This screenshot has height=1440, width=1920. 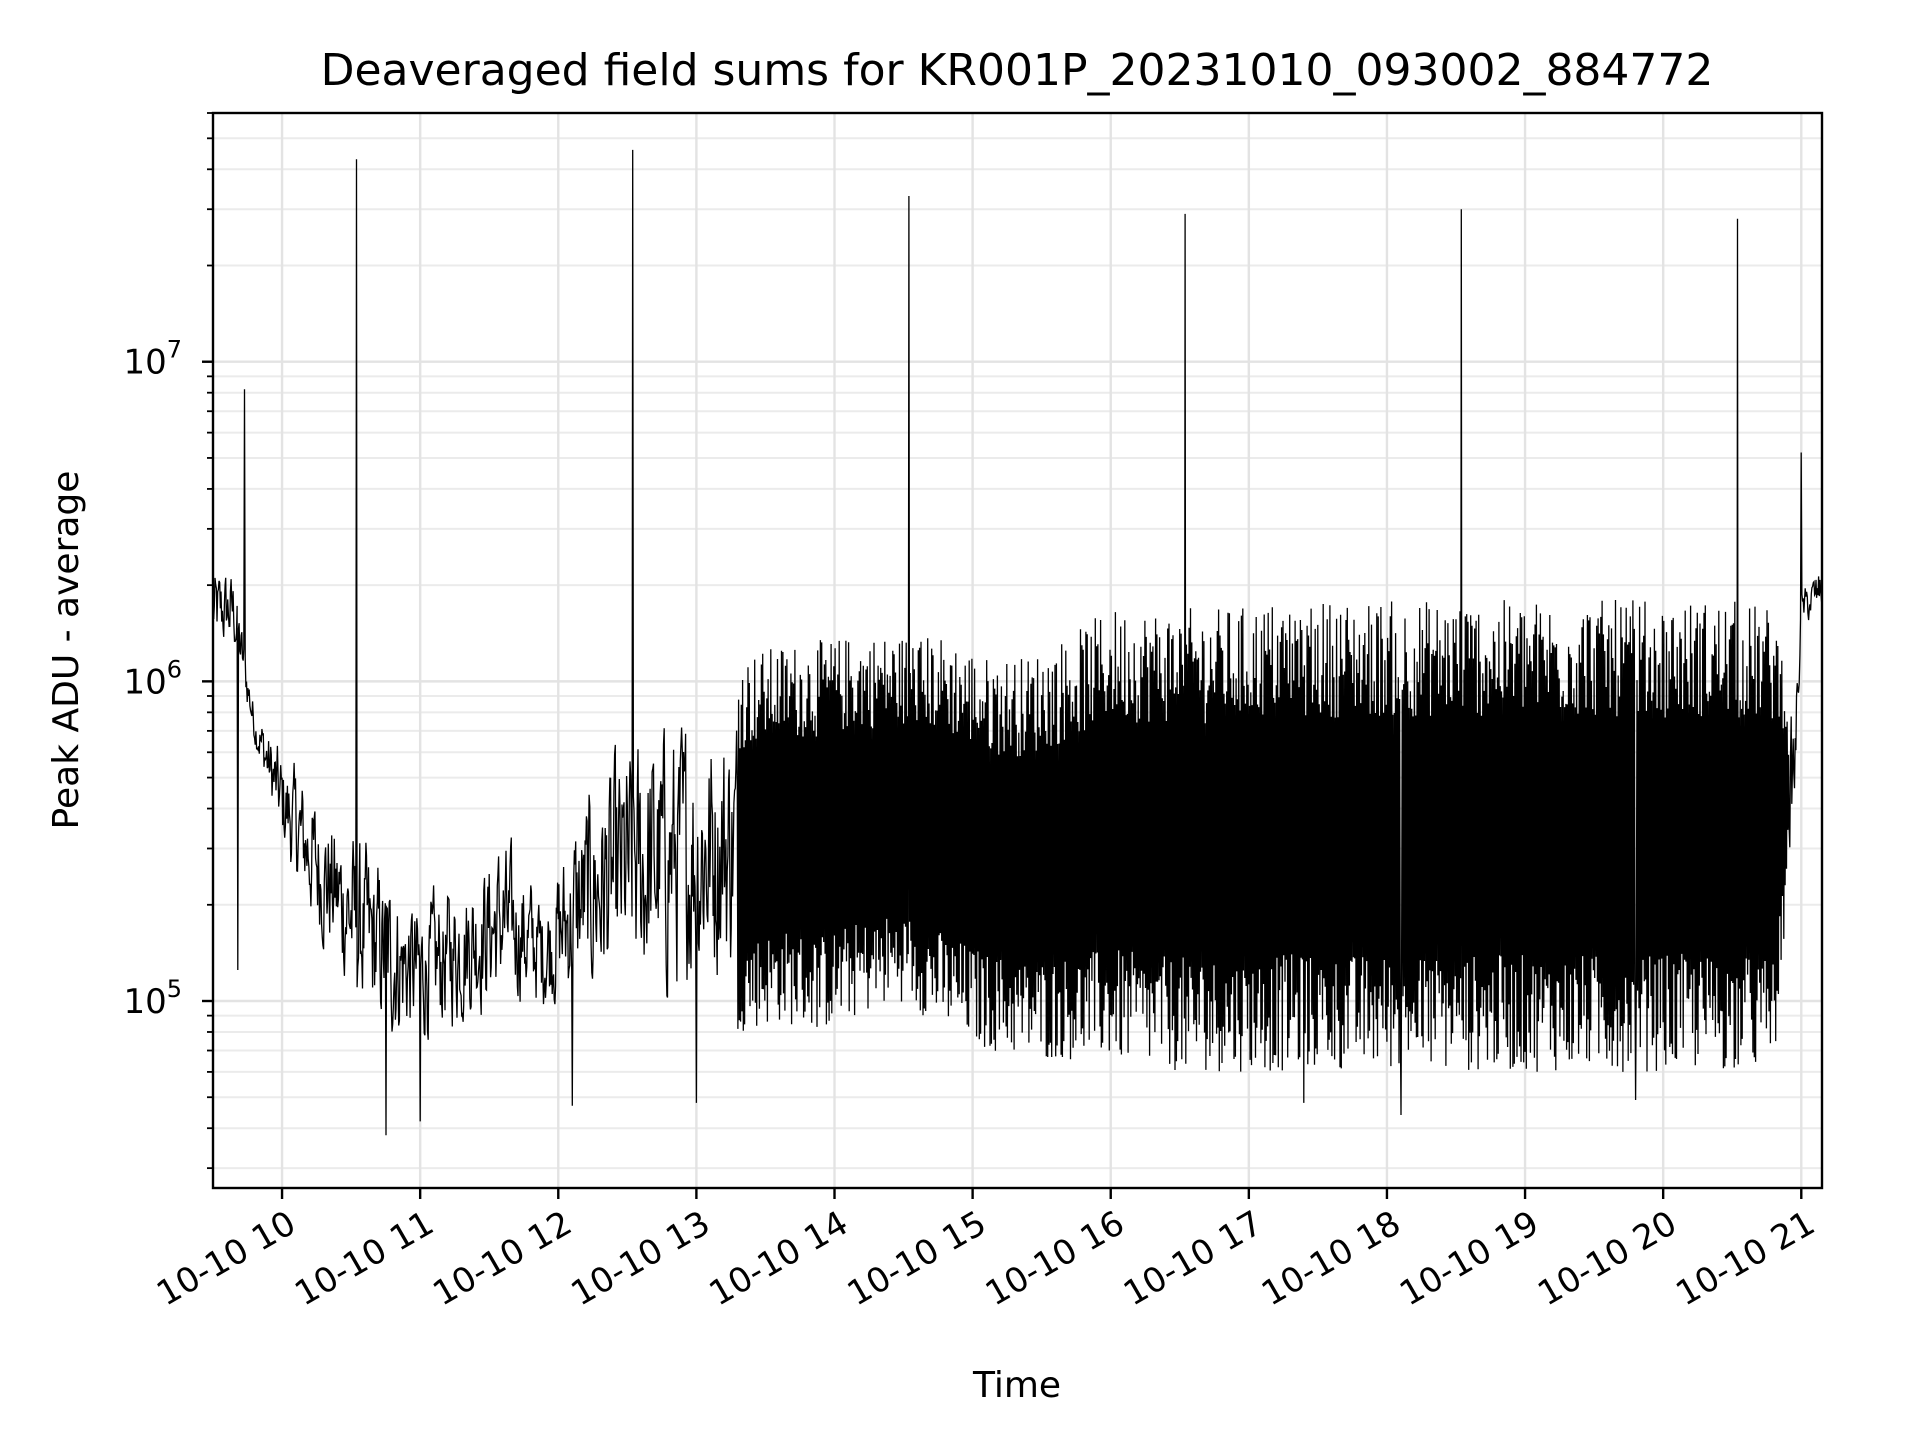 I want to click on y-tick-label: 10⁵, so click(x=152, y=998).